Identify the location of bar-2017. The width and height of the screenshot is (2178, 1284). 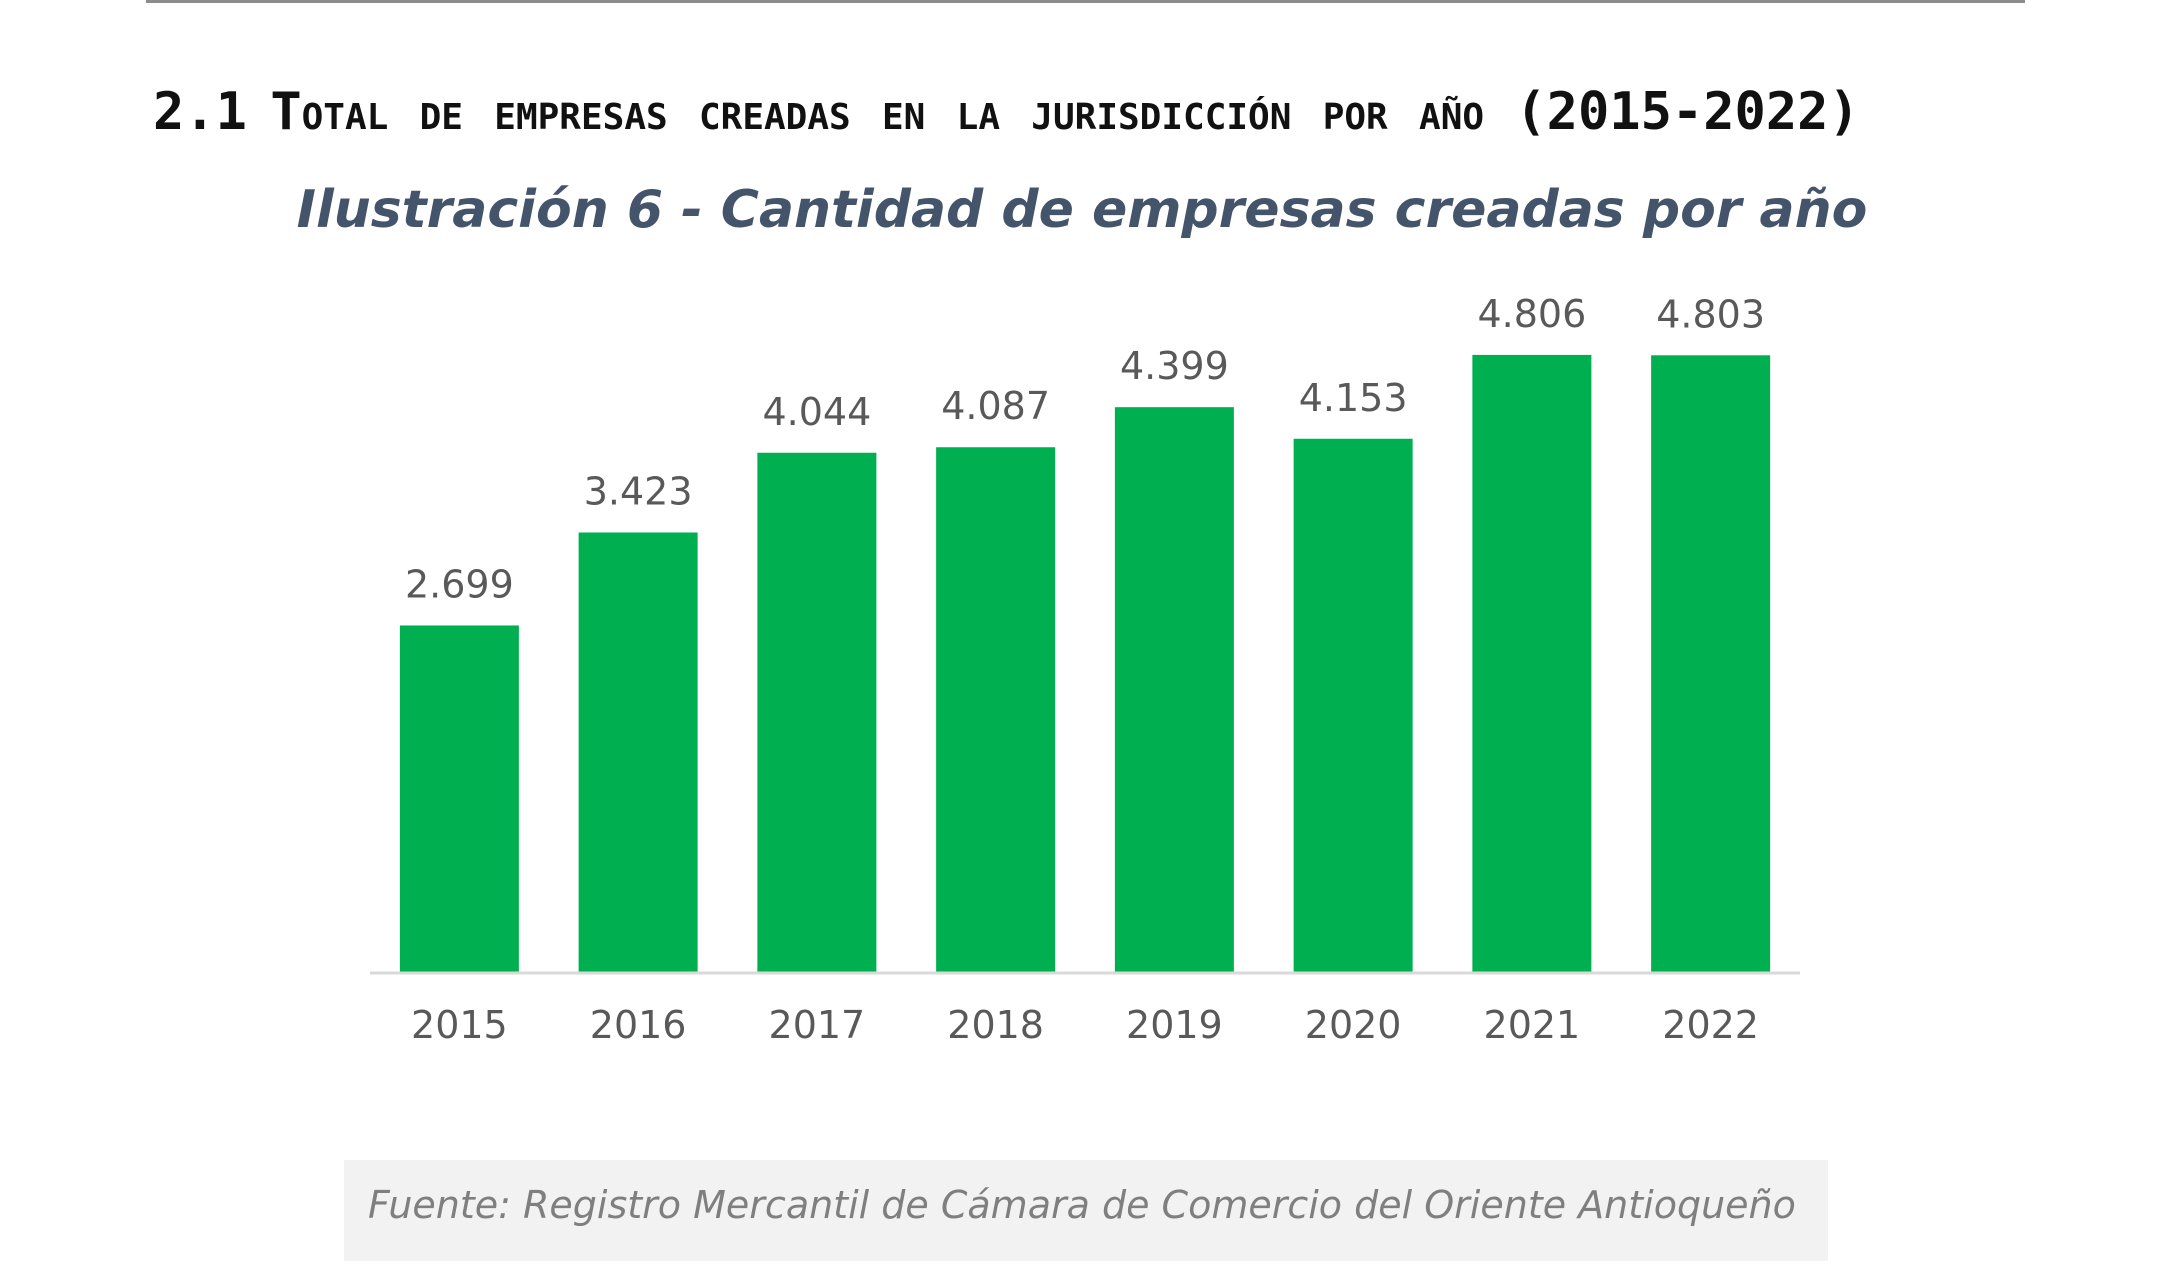
(817, 712).